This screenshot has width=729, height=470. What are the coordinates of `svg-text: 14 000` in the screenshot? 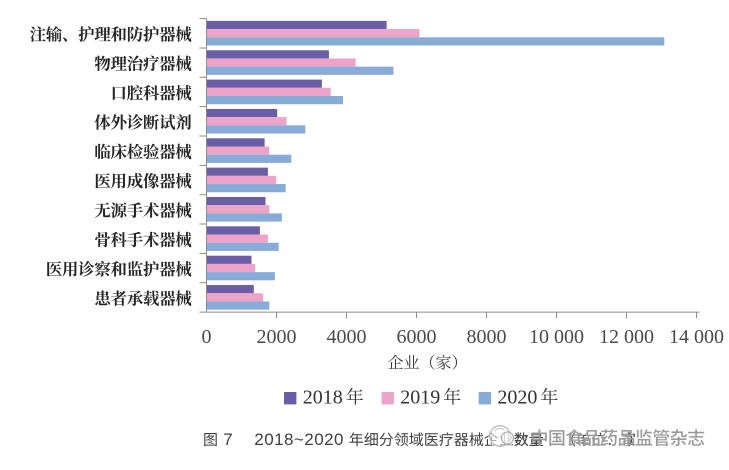 It's located at (696, 337).